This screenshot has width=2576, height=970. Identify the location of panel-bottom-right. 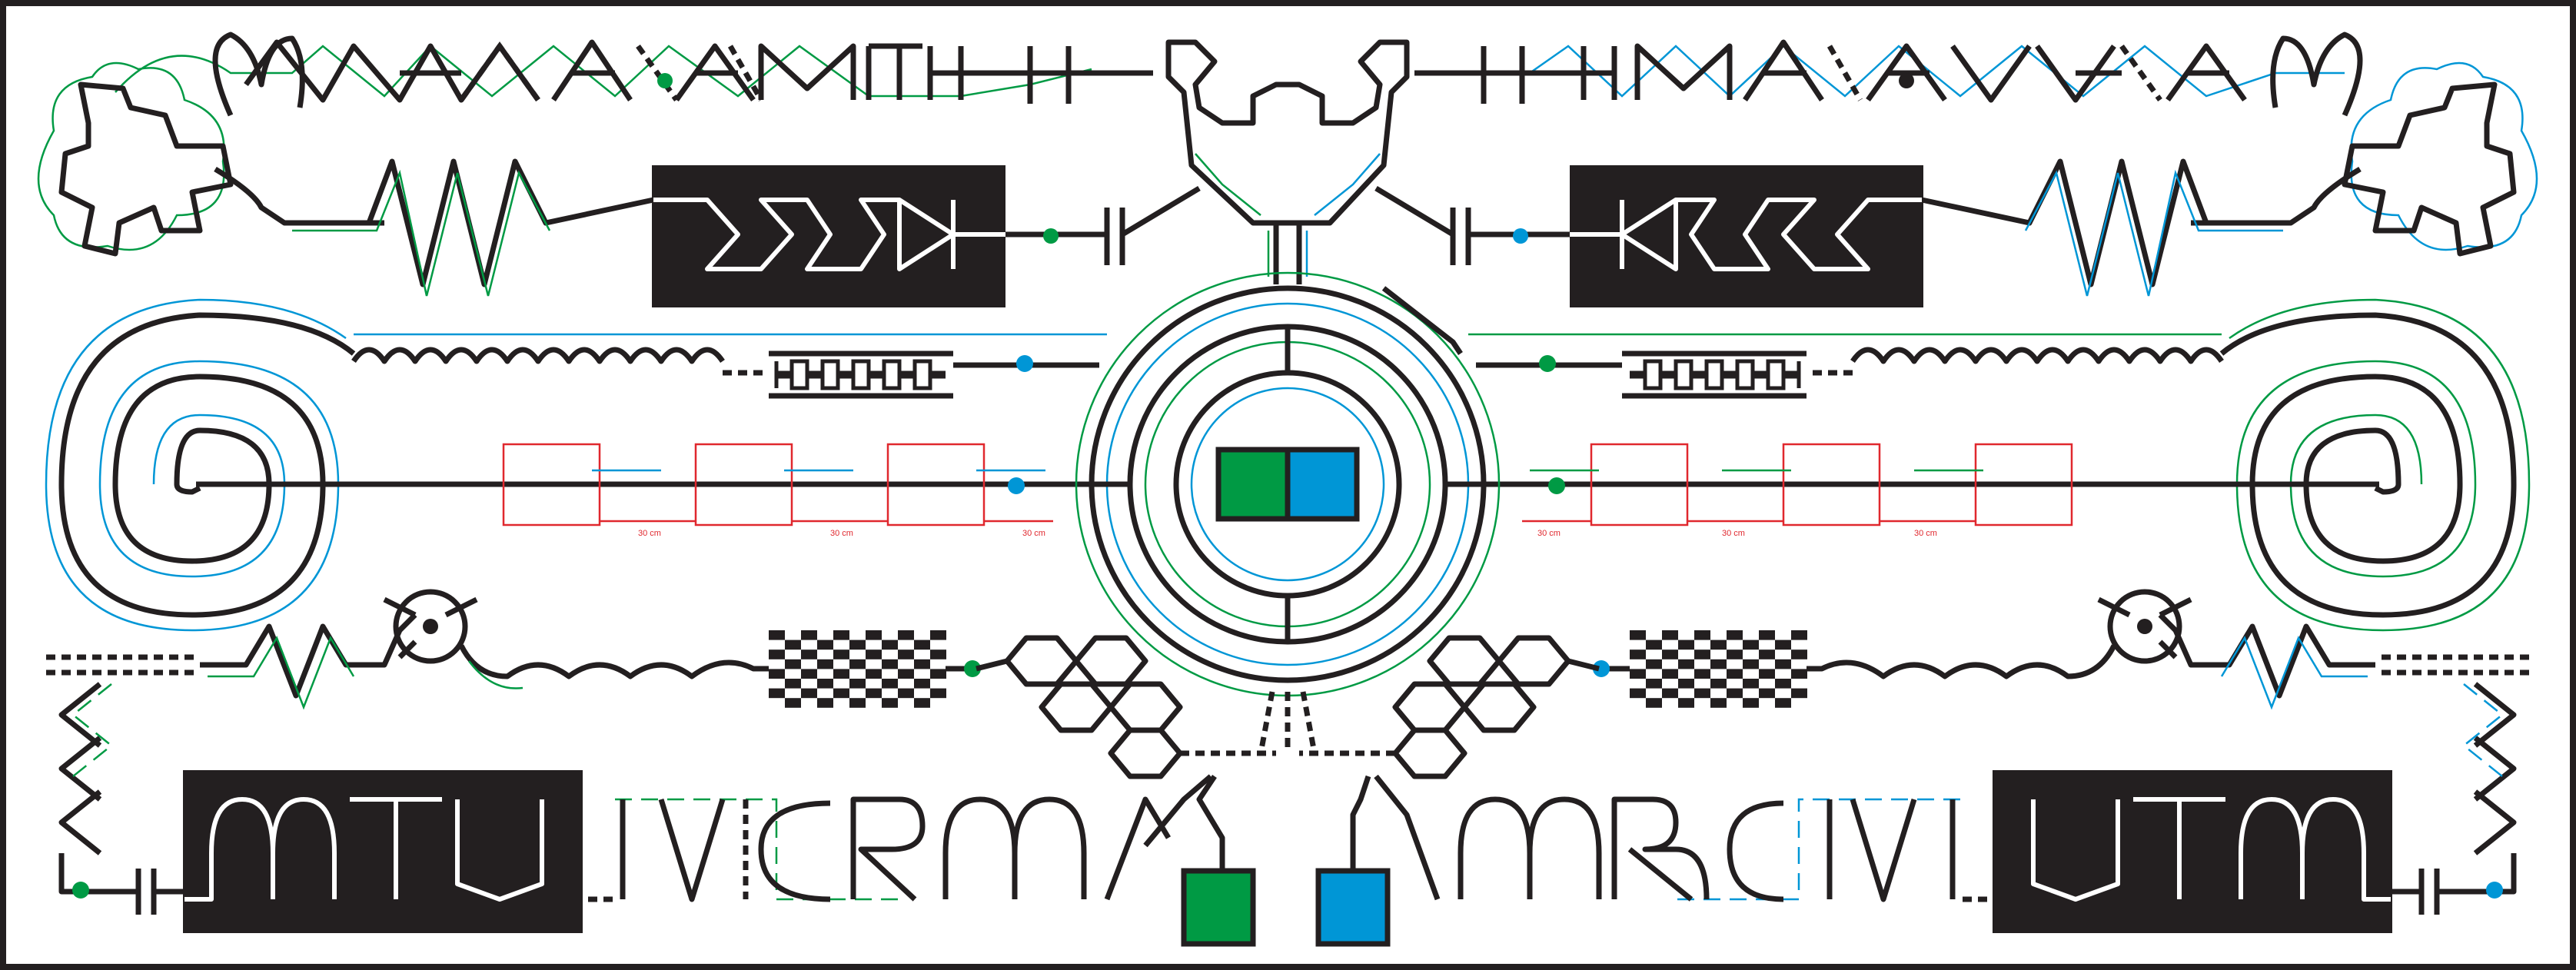
(2192, 851).